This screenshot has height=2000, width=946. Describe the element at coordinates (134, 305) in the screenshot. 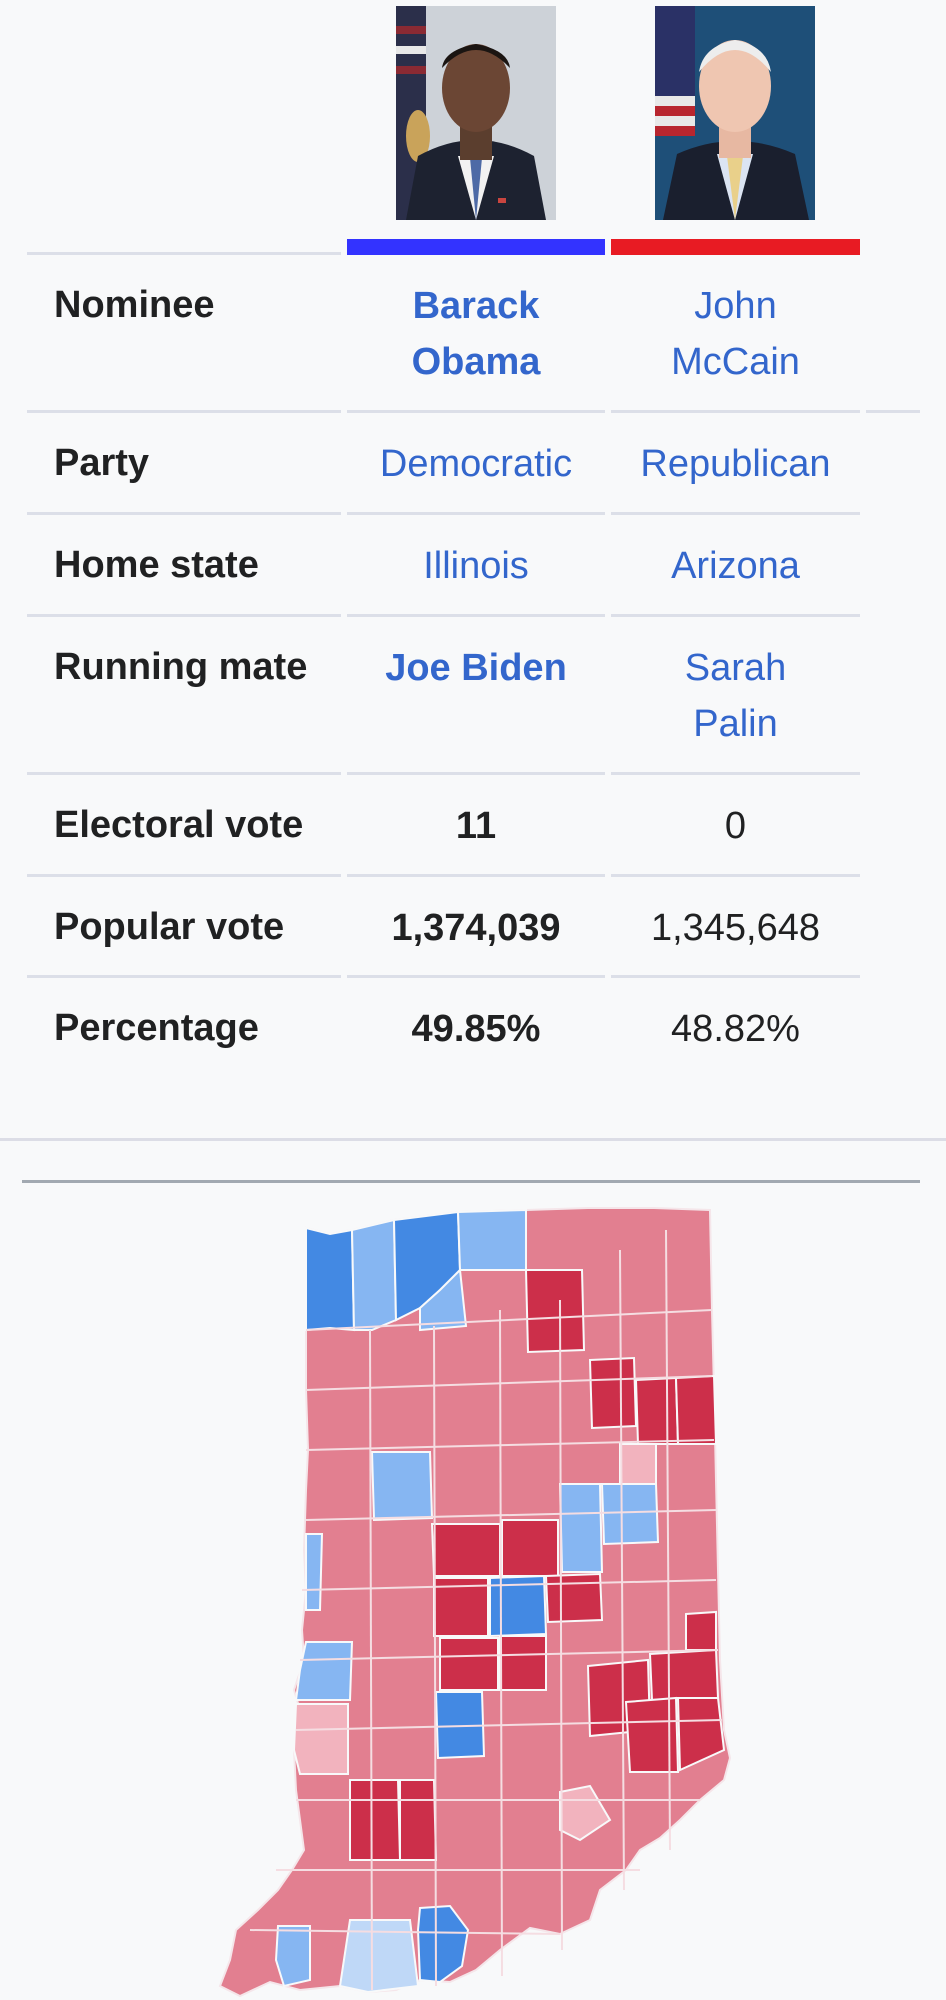

I see `row-label-nominee: Nominee` at that location.